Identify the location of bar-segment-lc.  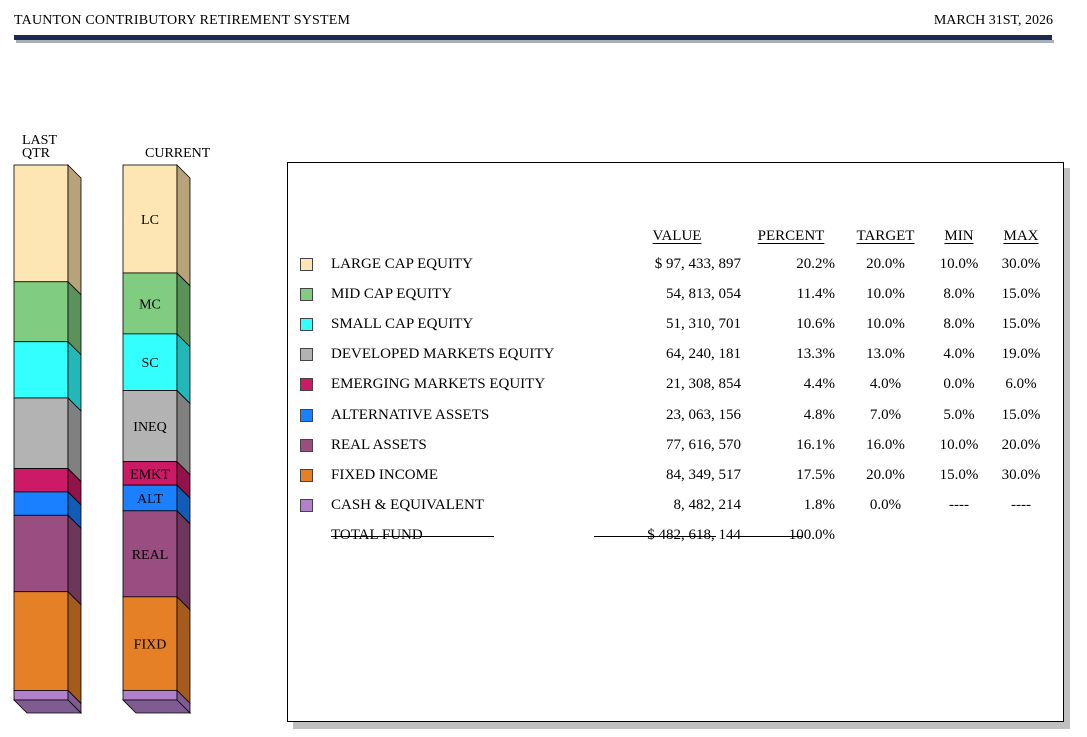
(41, 223).